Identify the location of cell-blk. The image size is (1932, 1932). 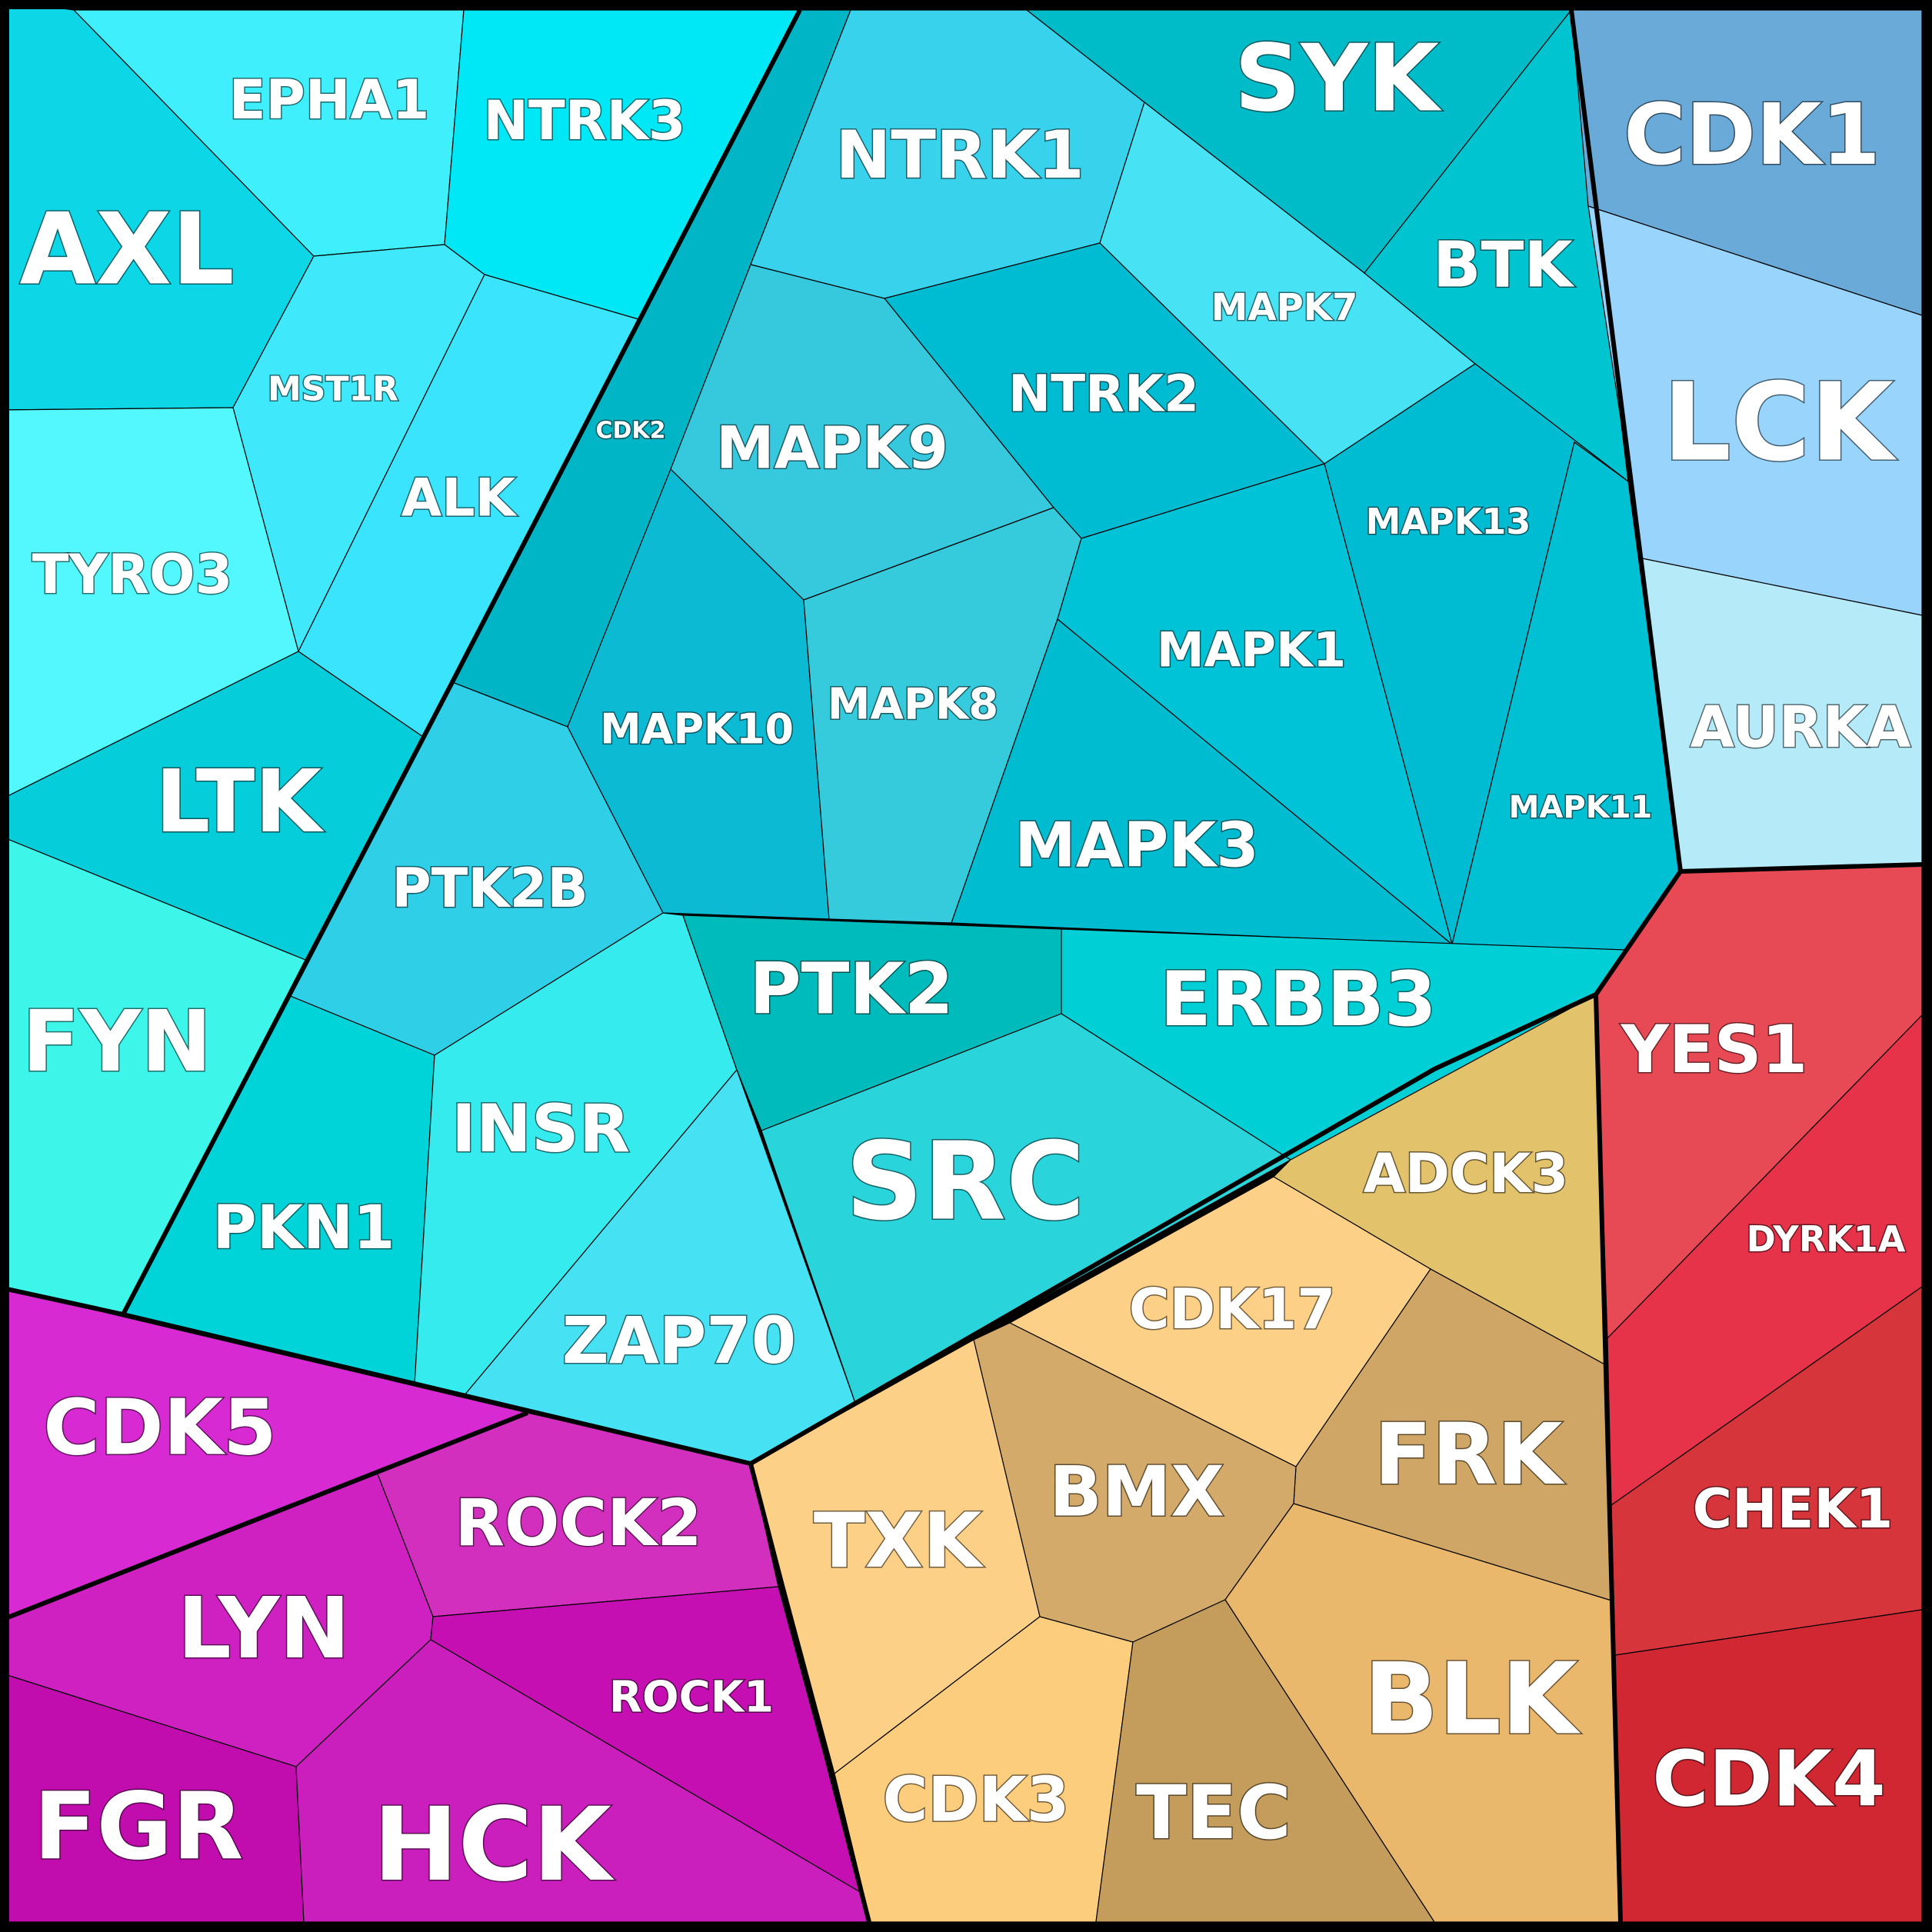
(1422, 1713).